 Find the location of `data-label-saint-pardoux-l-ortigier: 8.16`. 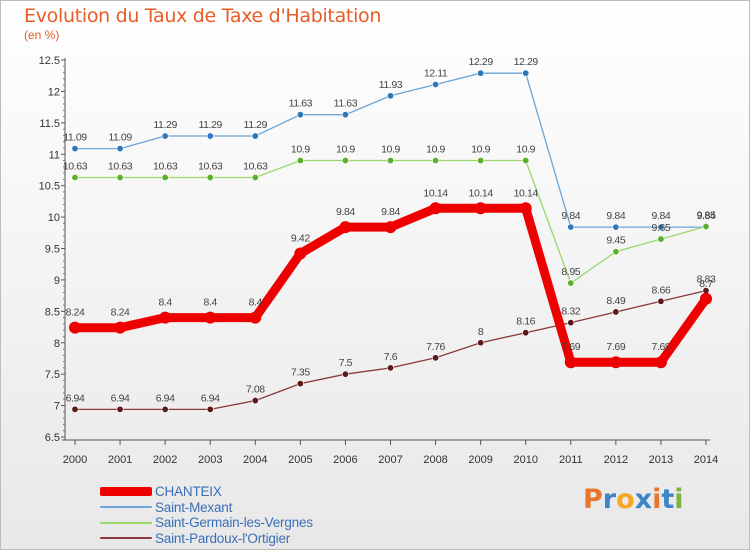

data-label-saint-pardoux-l-ortigier: 8.16 is located at coordinates (525, 322).